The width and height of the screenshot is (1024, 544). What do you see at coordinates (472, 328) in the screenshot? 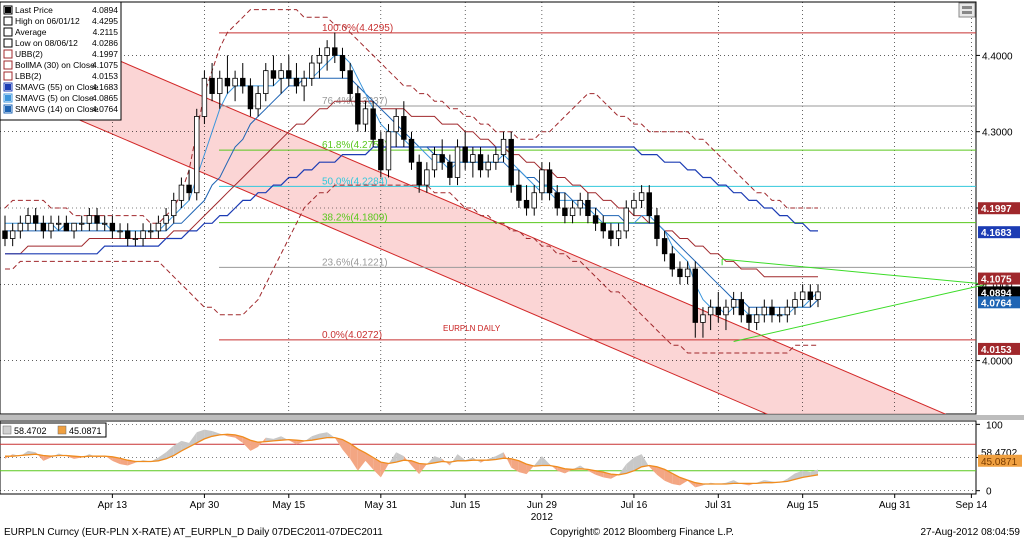
I see `chart-annotation: EURPLN DAILY` at bounding box center [472, 328].